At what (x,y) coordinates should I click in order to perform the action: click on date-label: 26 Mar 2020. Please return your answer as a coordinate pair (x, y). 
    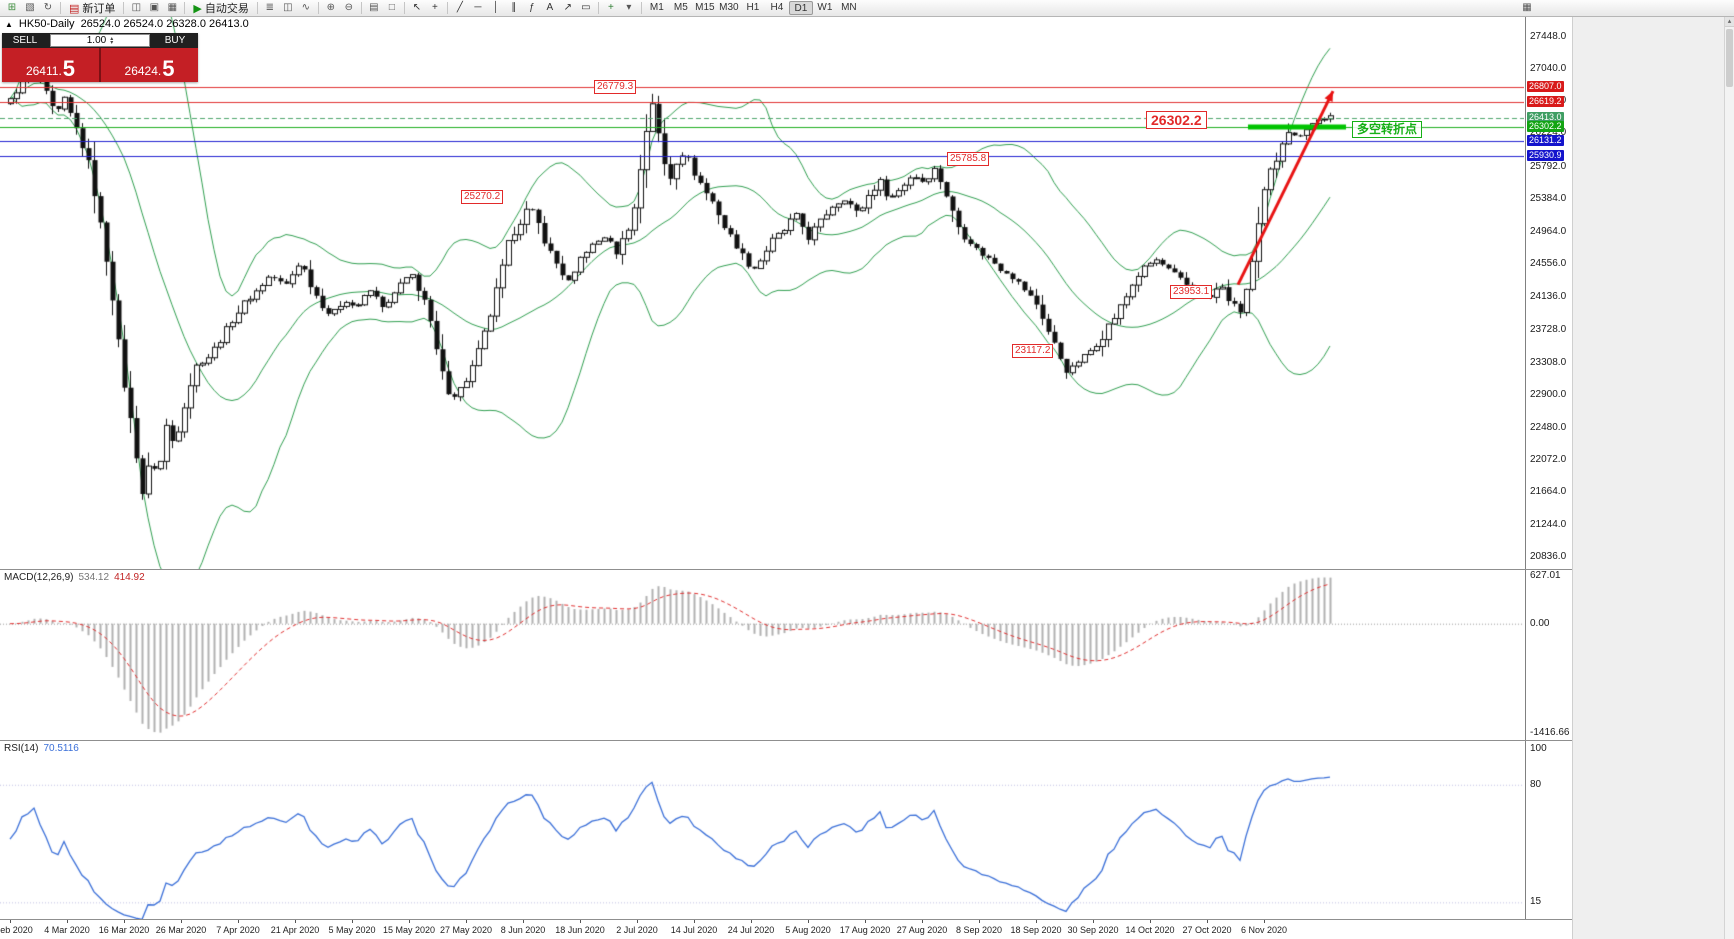
    Looking at the image, I should click on (181, 930).